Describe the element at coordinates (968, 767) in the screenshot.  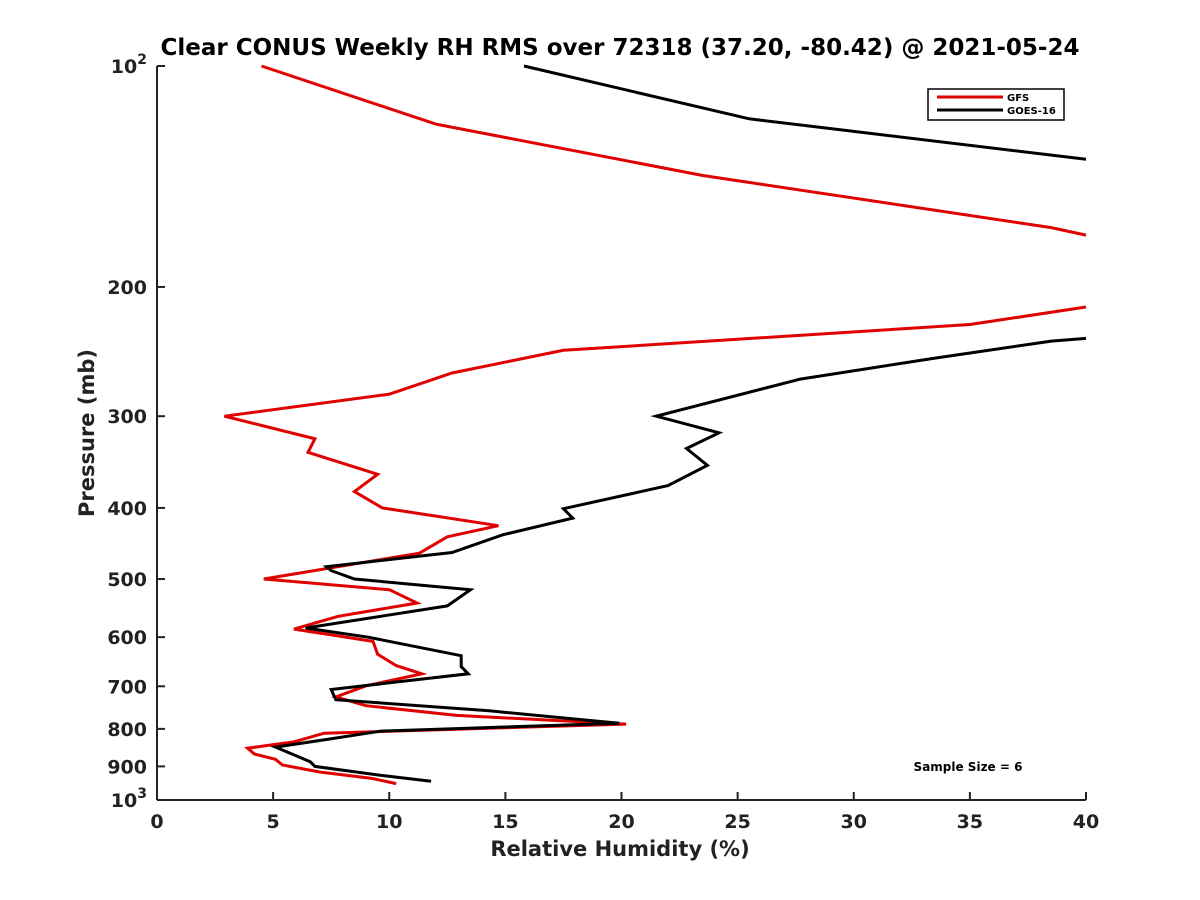
I see `sample-size-annotation: Sample Size = 6` at that location.